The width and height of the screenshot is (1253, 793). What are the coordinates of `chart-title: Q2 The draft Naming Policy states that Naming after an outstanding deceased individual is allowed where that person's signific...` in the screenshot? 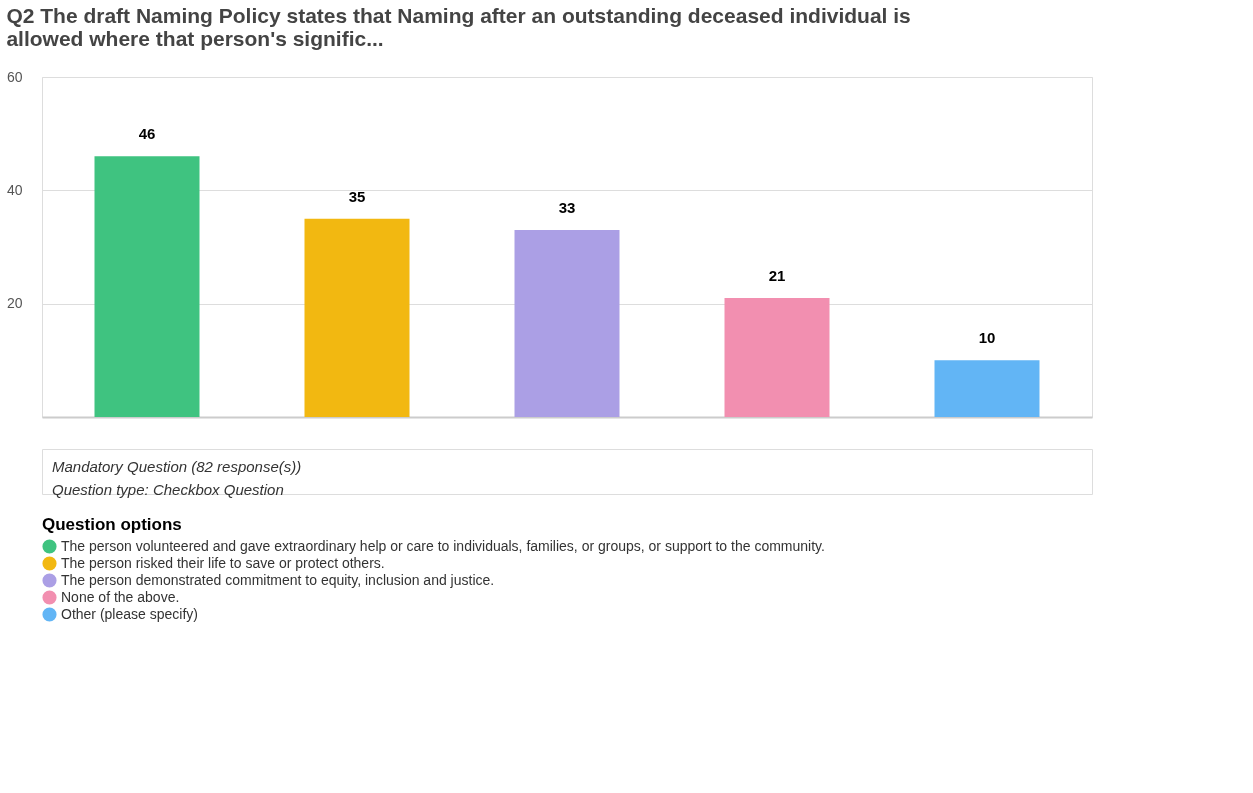 It's located at (458, 27).